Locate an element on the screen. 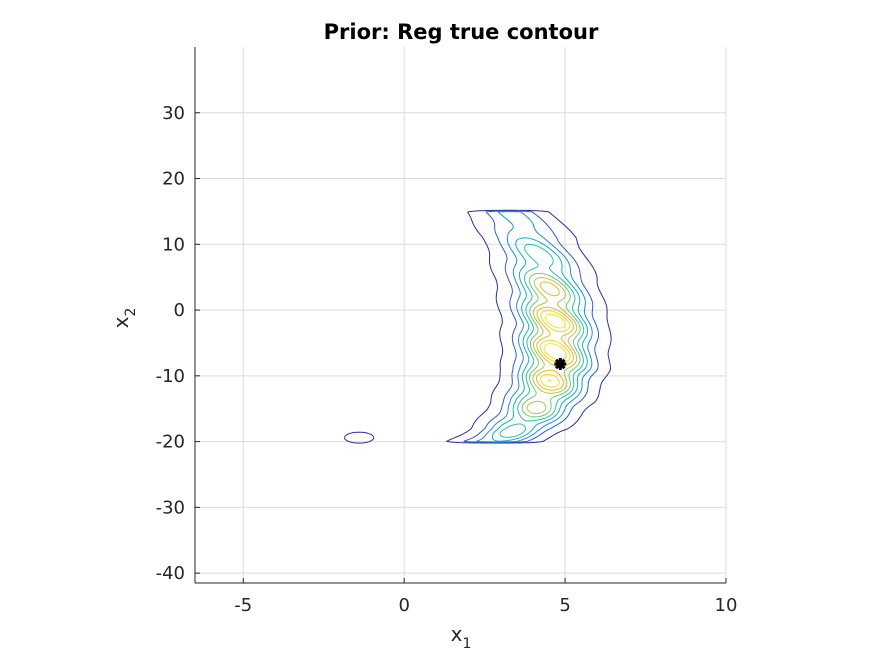  y-tick-label: 10 is located at coordinates (173, 244).